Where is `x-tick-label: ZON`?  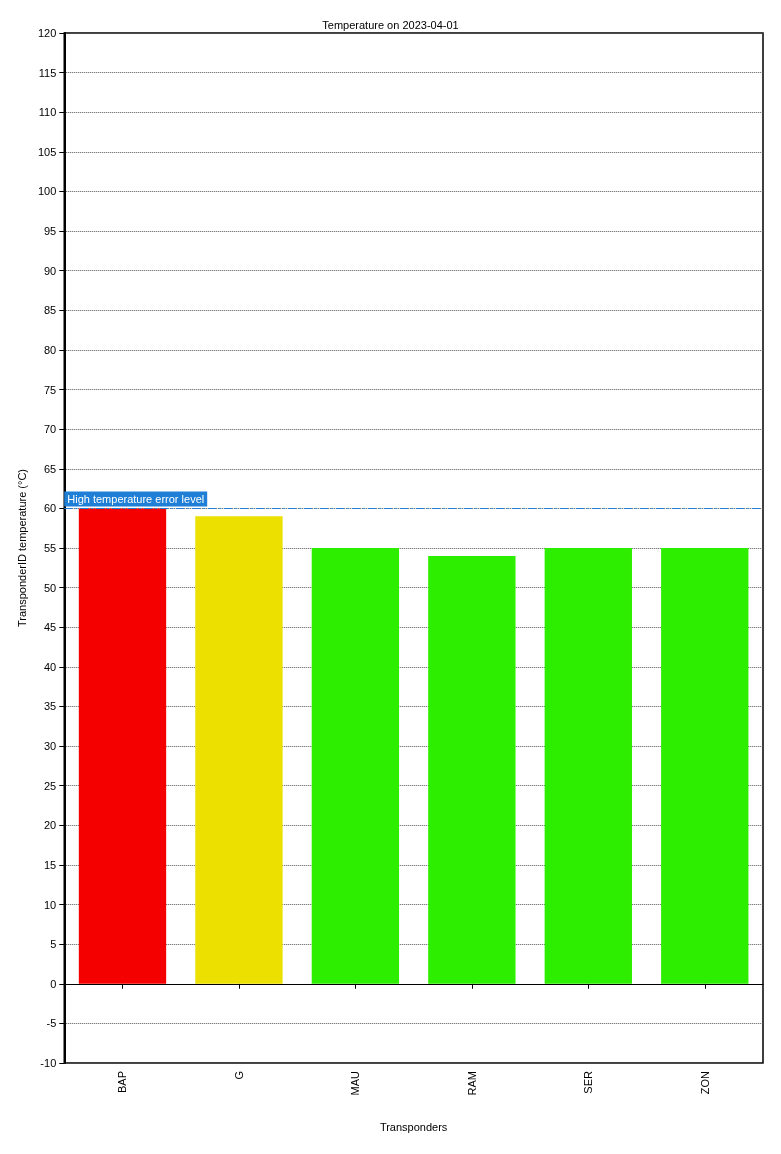 x-tick-label: ZON is located at coordinates (704, 1082).